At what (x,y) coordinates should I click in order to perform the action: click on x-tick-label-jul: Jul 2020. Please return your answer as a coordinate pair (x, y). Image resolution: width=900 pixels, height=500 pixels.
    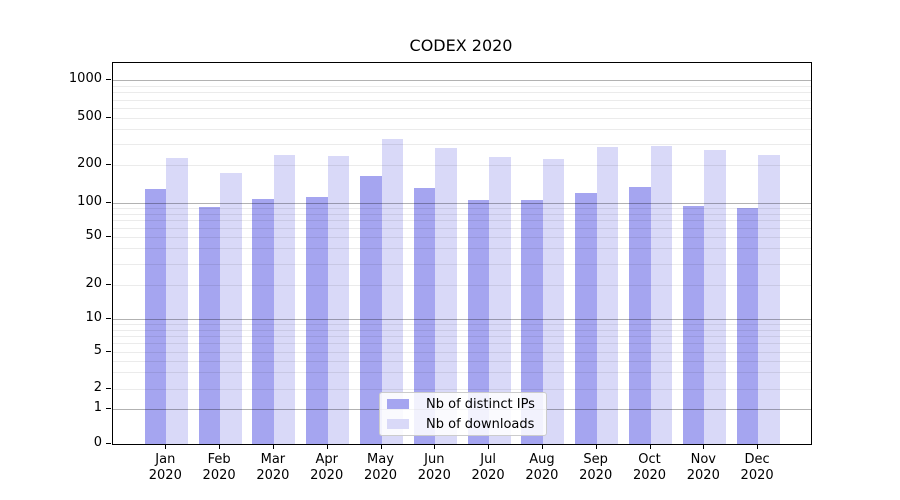
    Looking at the image, I should click on (488, 468).